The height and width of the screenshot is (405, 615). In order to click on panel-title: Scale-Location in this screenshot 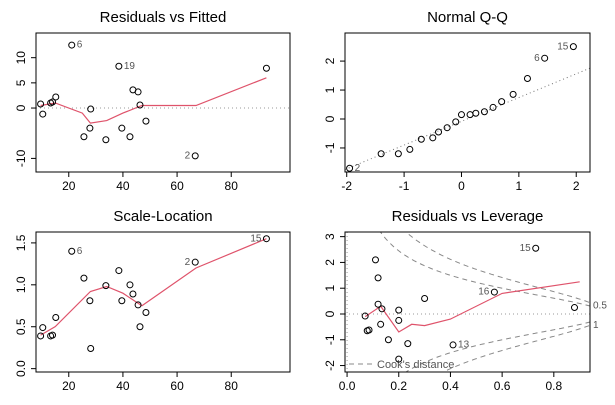, I will do `click(162, 216)`.